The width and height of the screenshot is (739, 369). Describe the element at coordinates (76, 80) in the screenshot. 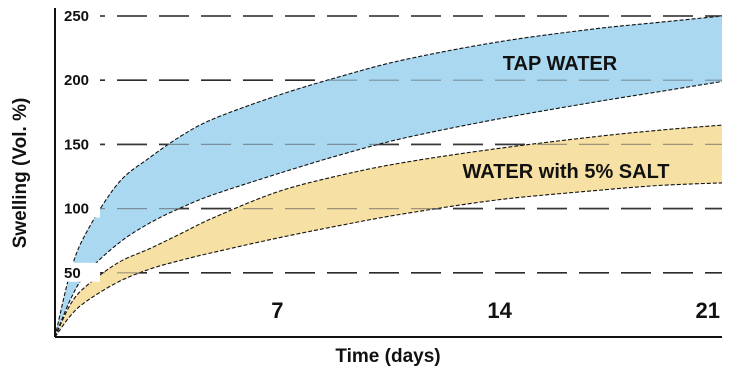

I see `y-tick-label-200: 200` at that location.